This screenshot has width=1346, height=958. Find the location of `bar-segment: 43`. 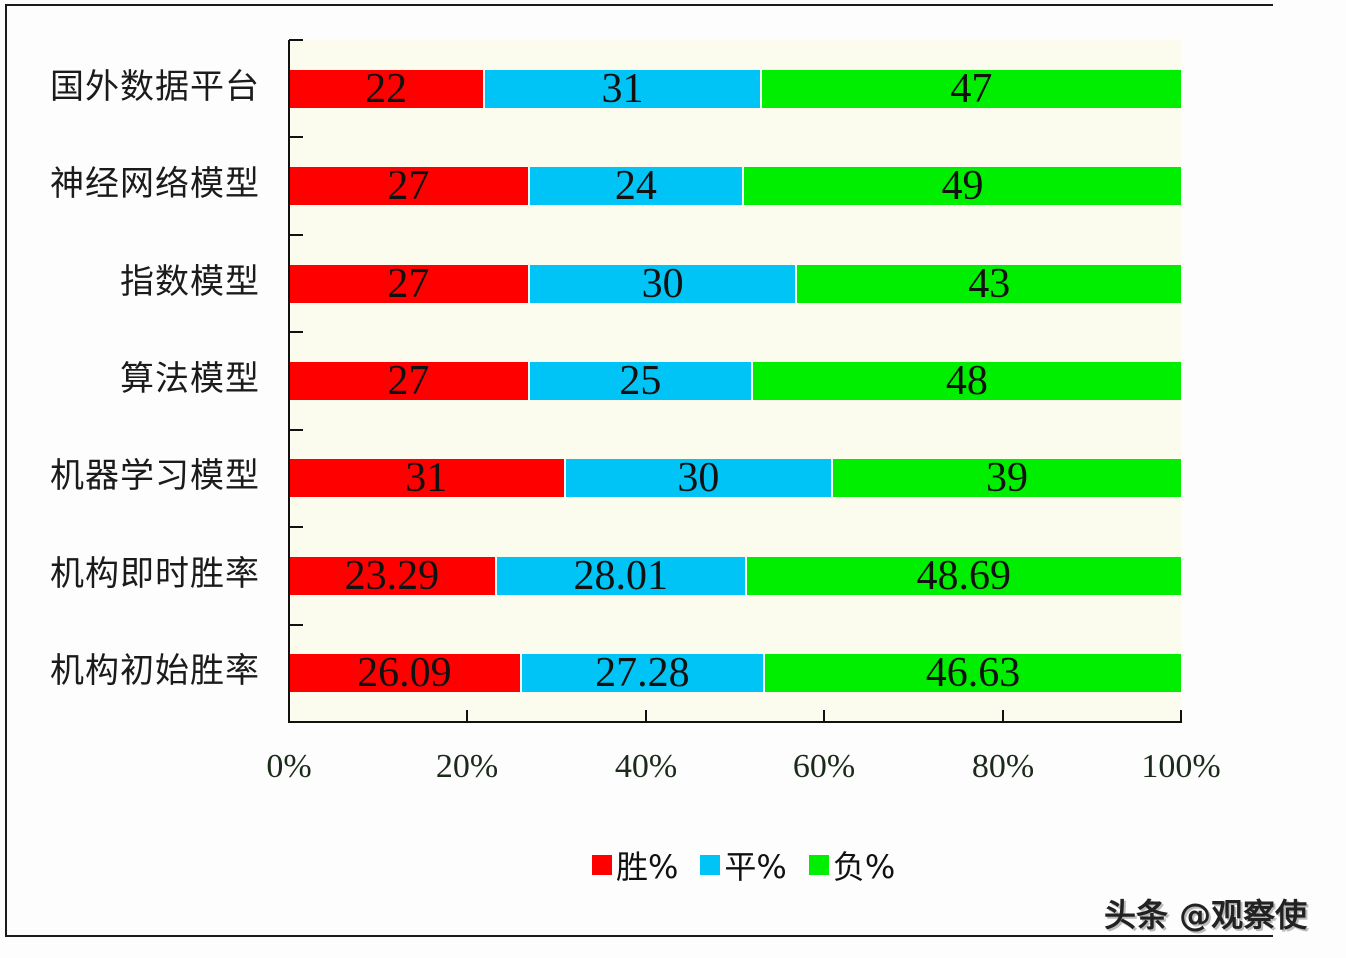

bar-segment: 43 is located at coordinates (989, 284).